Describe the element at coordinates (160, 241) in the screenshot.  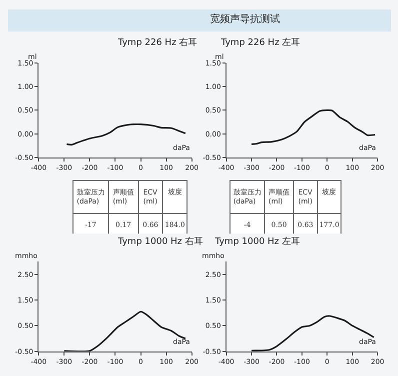
I see `chart-title: Tymp 1000 Hz 右耳` at that location.